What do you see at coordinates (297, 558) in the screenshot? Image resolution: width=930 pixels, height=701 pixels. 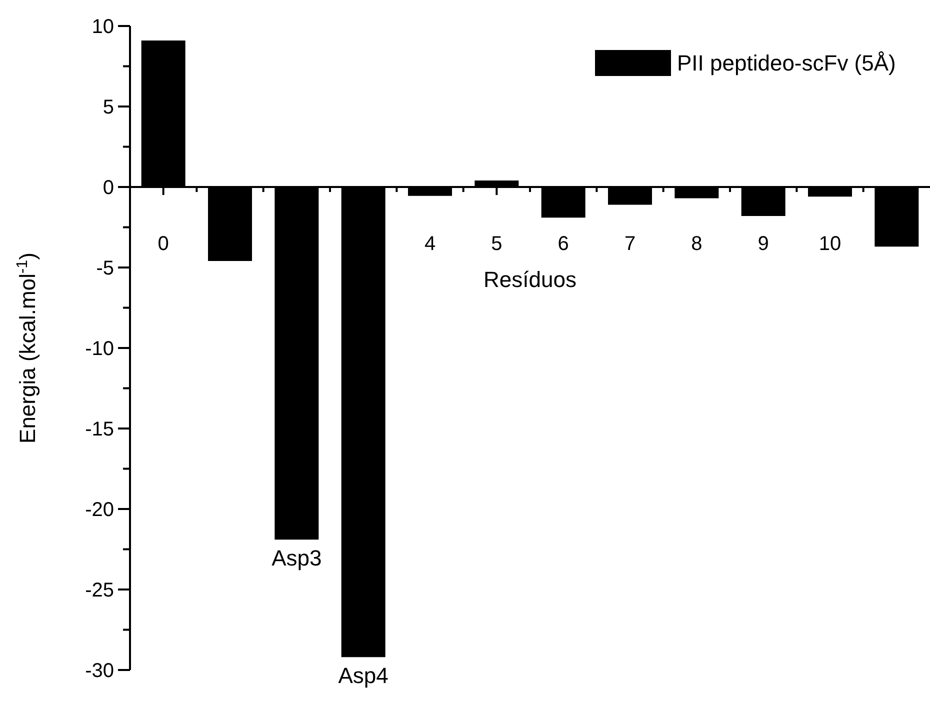 I see `annotation: Asp3` at bounding box center [297, 558].